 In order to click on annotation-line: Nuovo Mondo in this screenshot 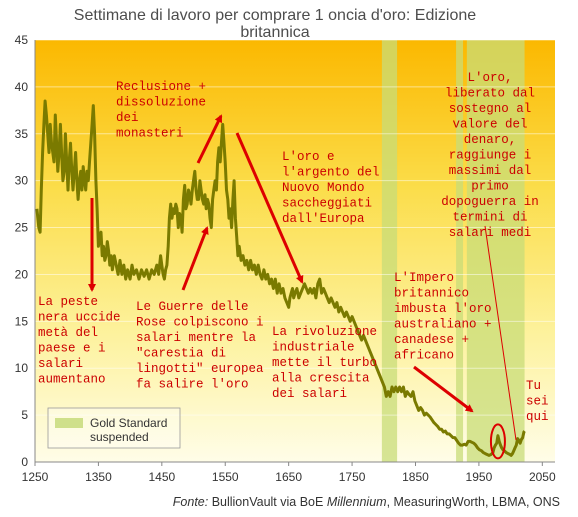, I will do `click(323, 188)`.